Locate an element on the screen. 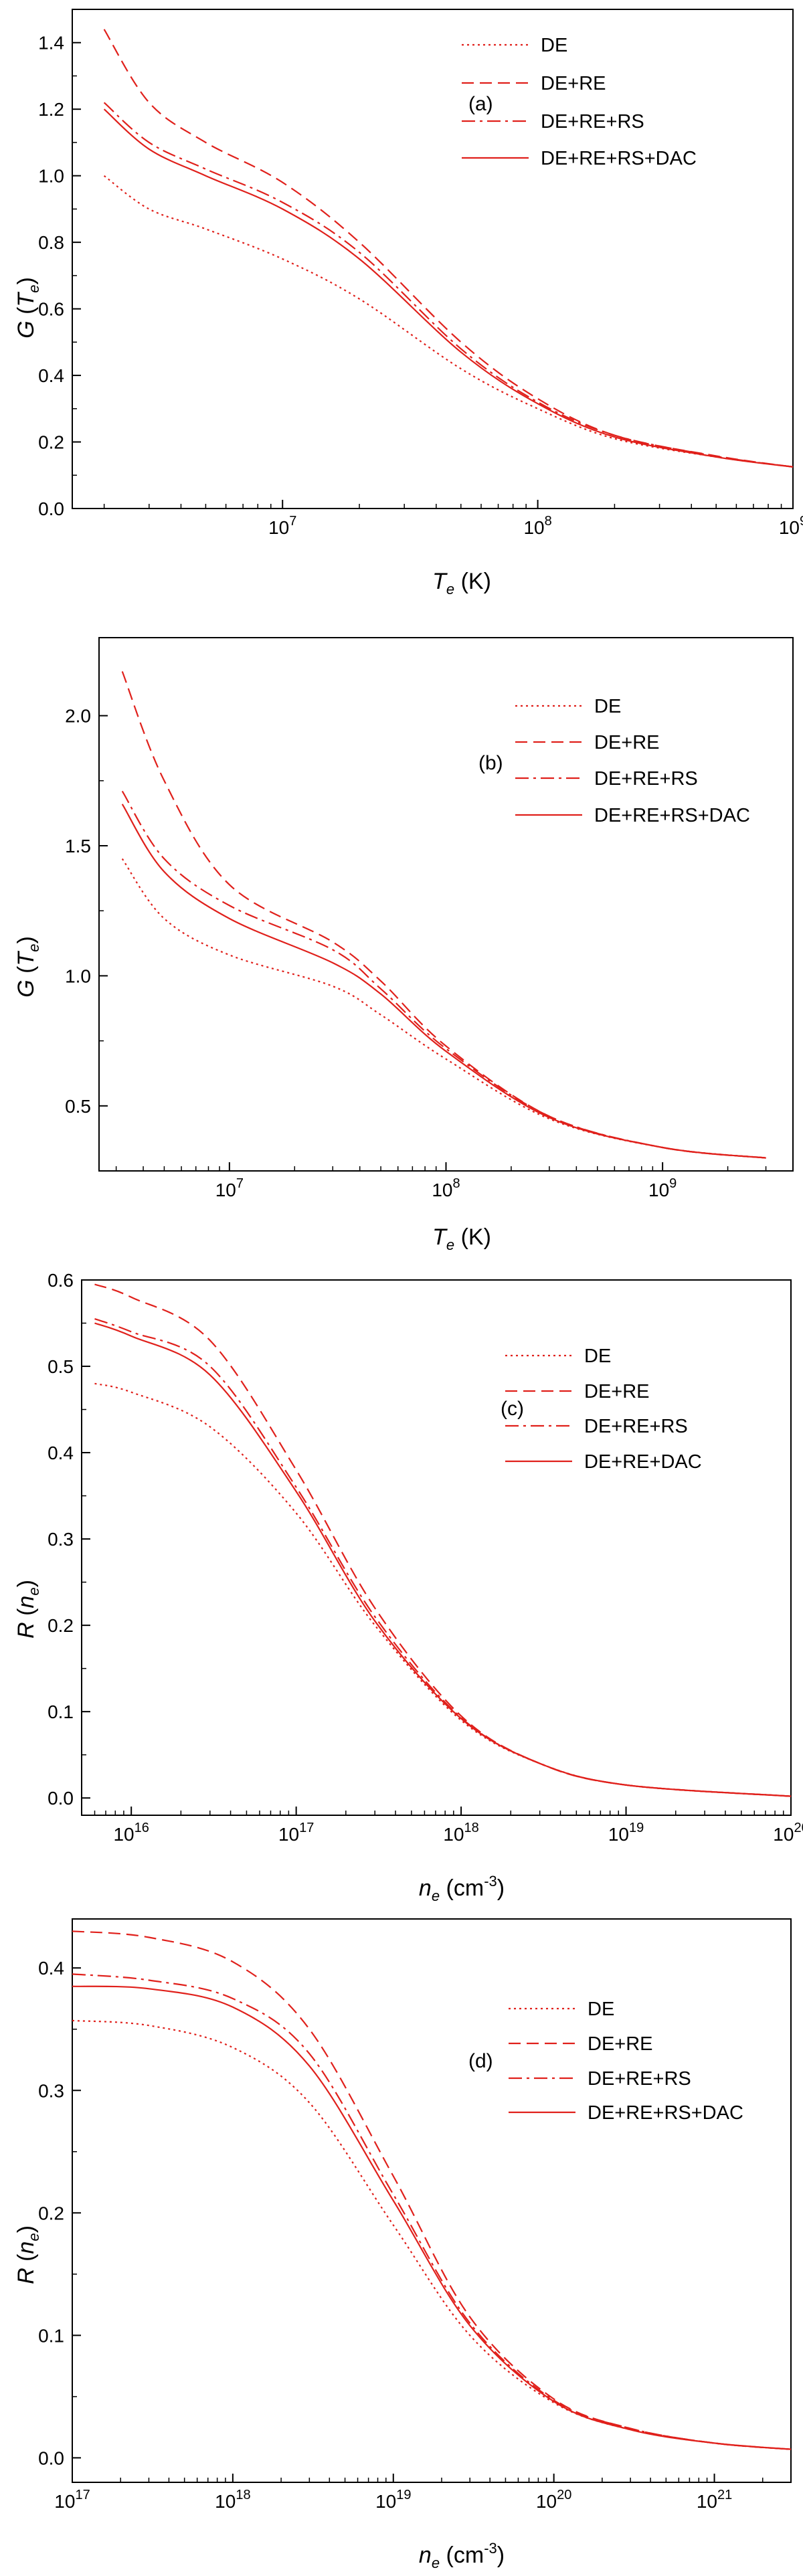 The height and width of the screenshot is (2576, 803). legend-c-entry-1: DE is located at coordinates (558, 1356).